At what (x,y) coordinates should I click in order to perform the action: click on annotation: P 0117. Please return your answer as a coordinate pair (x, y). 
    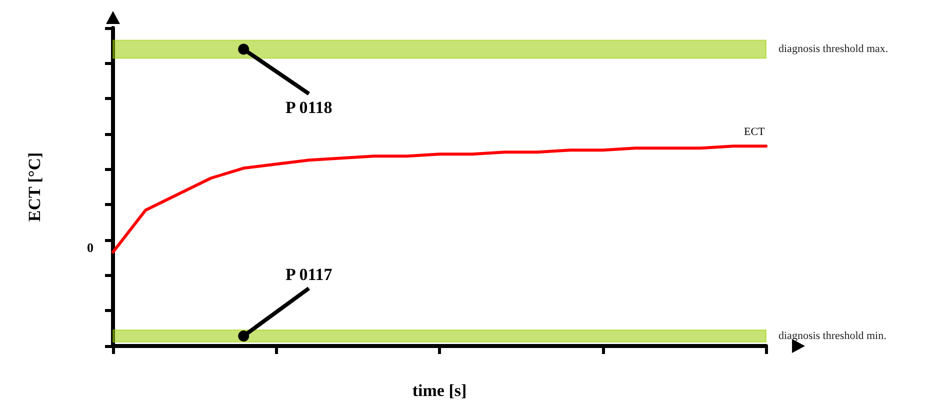
    Looking at the image, I should click on (309, 274).